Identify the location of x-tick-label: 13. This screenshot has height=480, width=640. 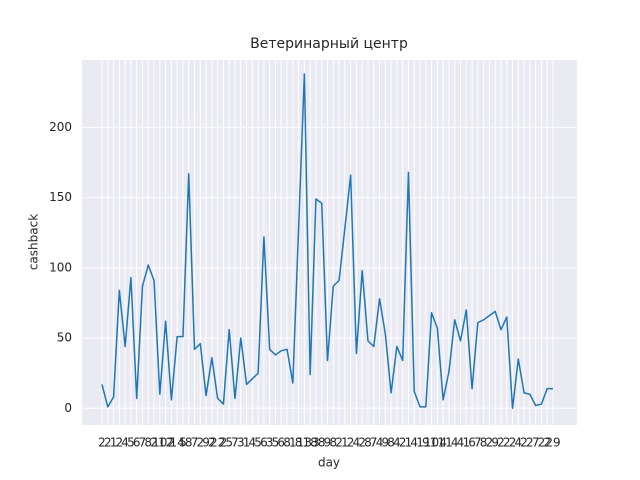
(304, 443).